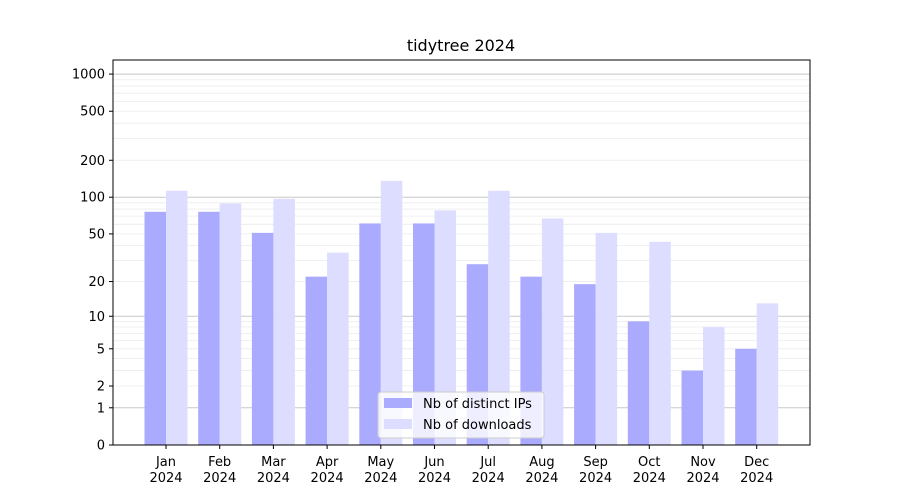 This screenshot has height=500, width=900. Describe the element at coordinates (398, 403) in the screenshot. I see `legend-swatch-distinct-ips` at that location.